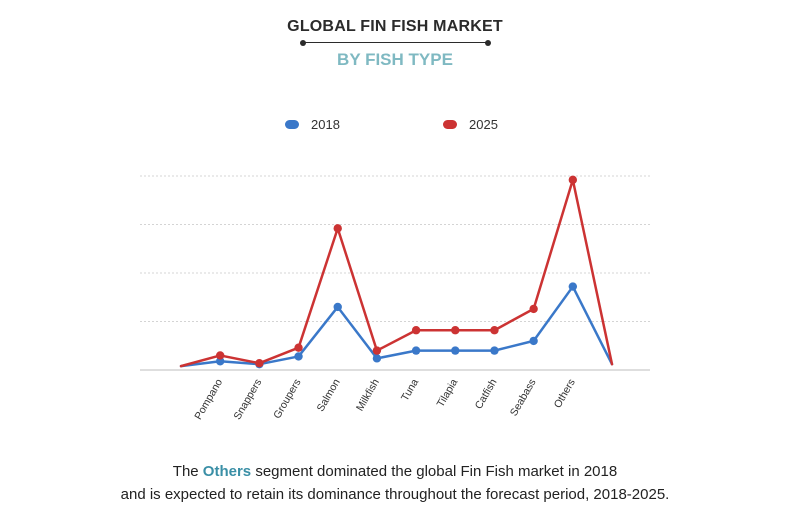  What do you see at coordinates (227, 471) in the screenshot?
I see `caption-highlight: Others` at bounding box center [227, 471].